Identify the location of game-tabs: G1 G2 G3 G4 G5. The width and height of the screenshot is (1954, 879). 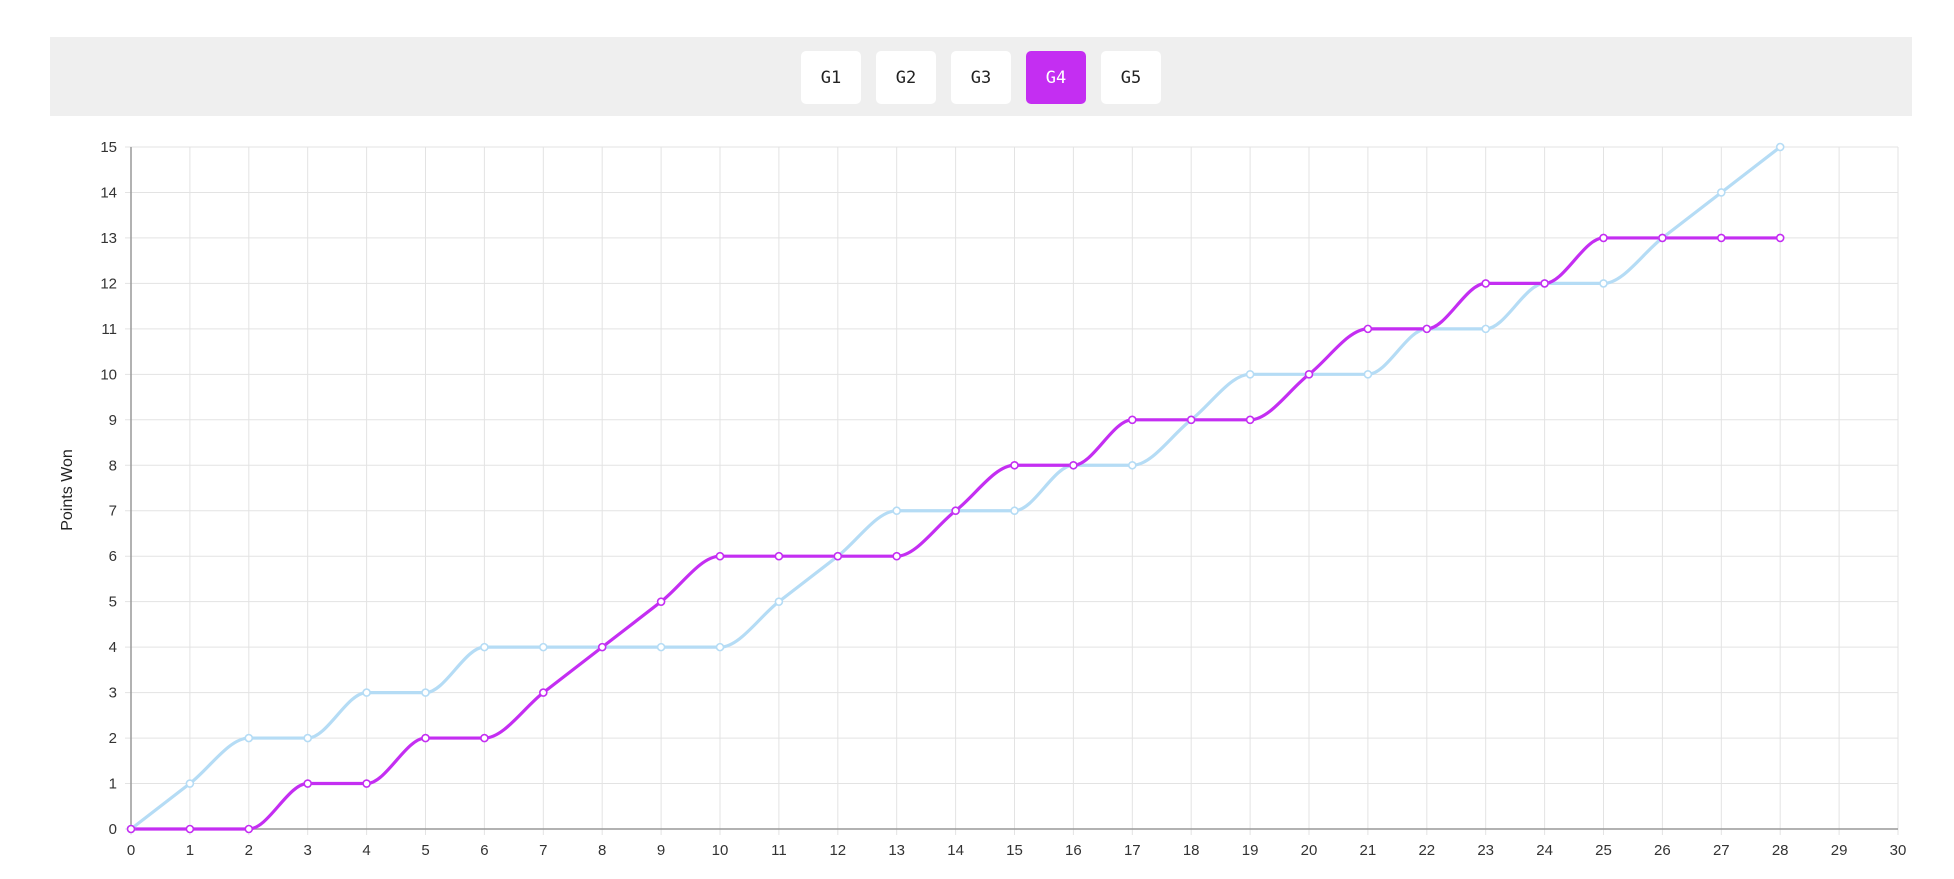
(981, 77).